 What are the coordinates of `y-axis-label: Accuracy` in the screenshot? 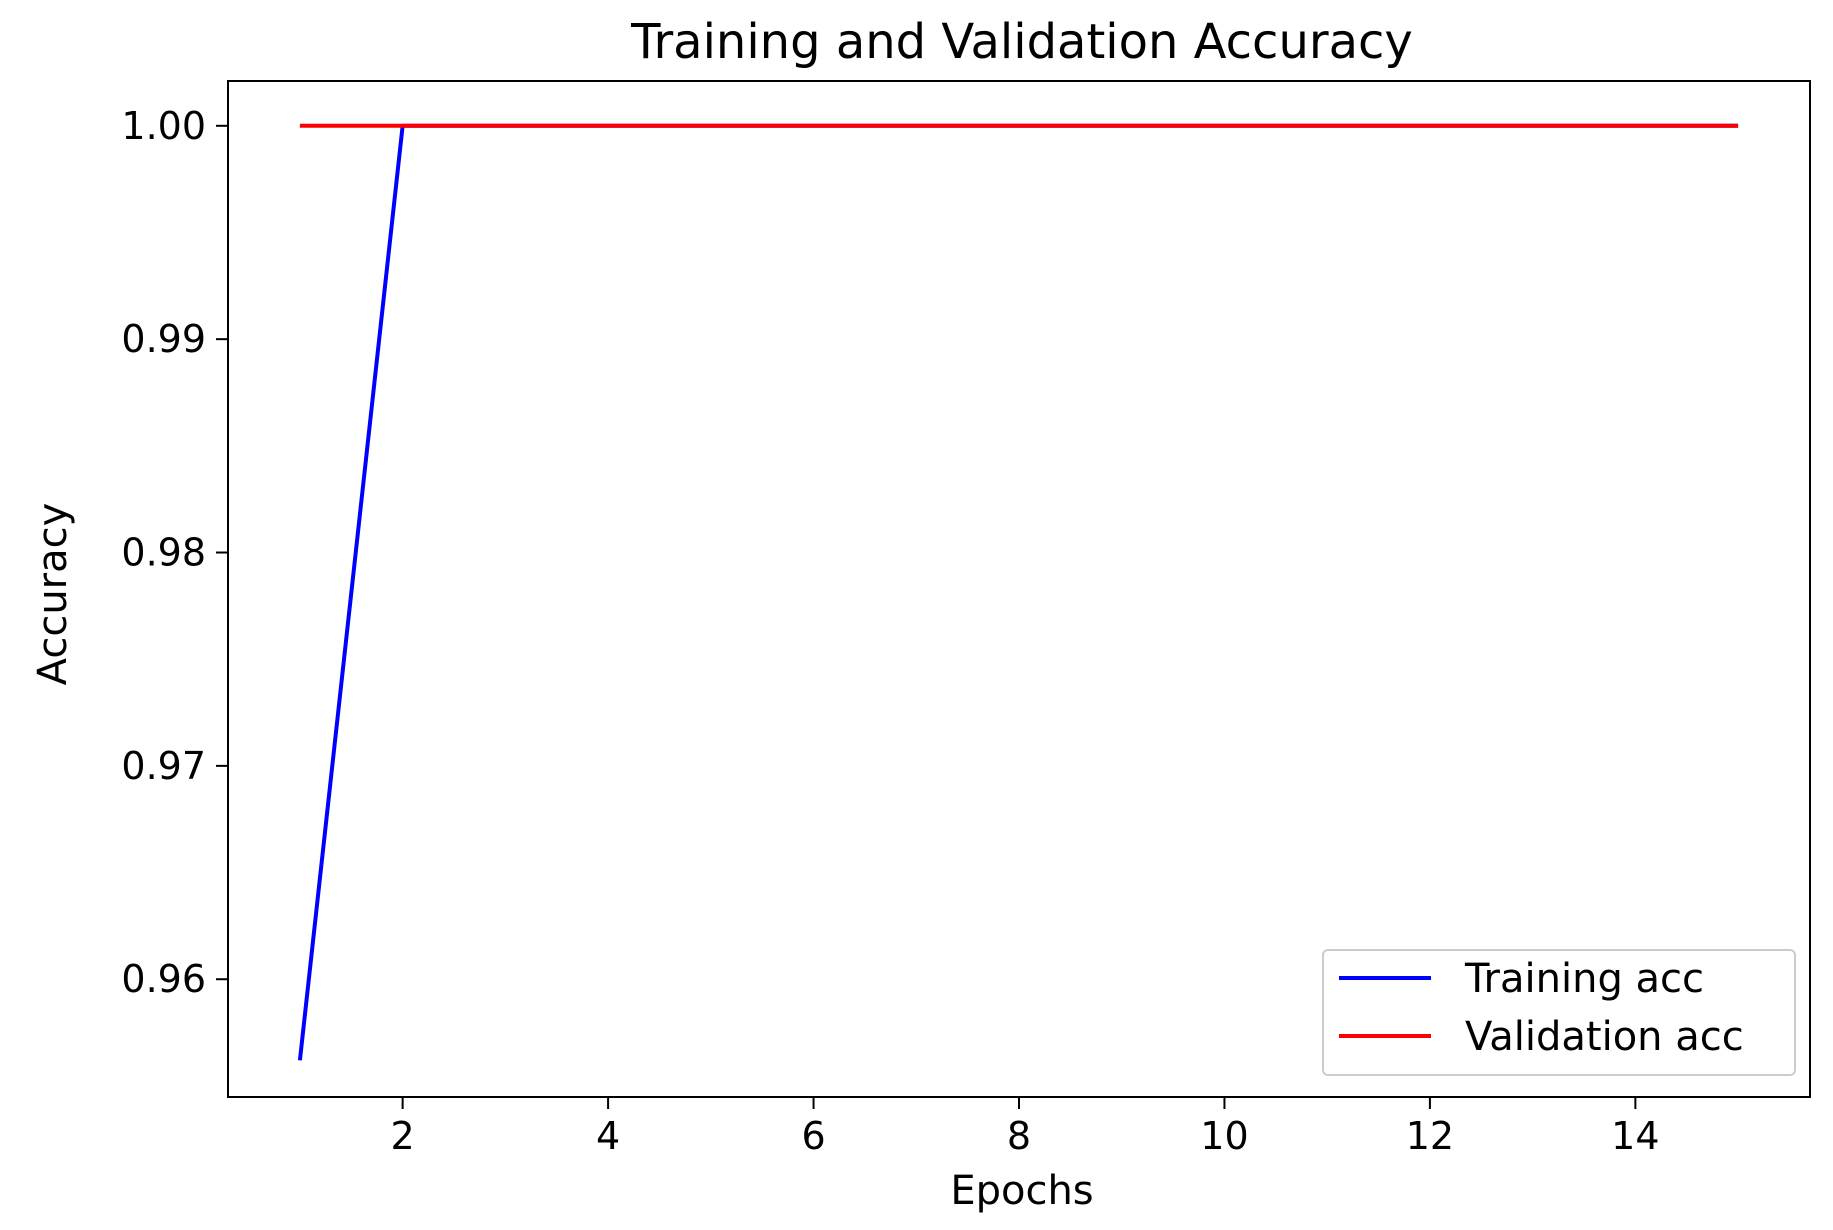 It's located at (53, 594).